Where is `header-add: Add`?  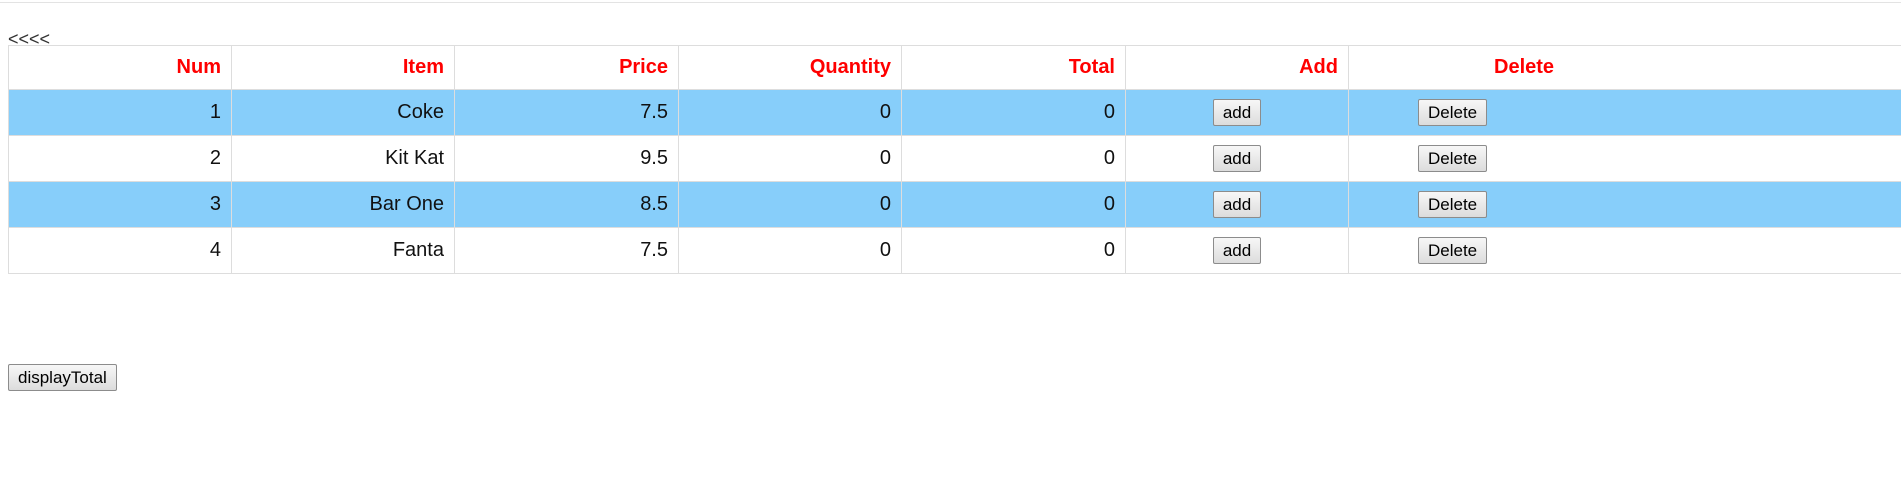 header-add: Add is located at coordinates (1237, 67).